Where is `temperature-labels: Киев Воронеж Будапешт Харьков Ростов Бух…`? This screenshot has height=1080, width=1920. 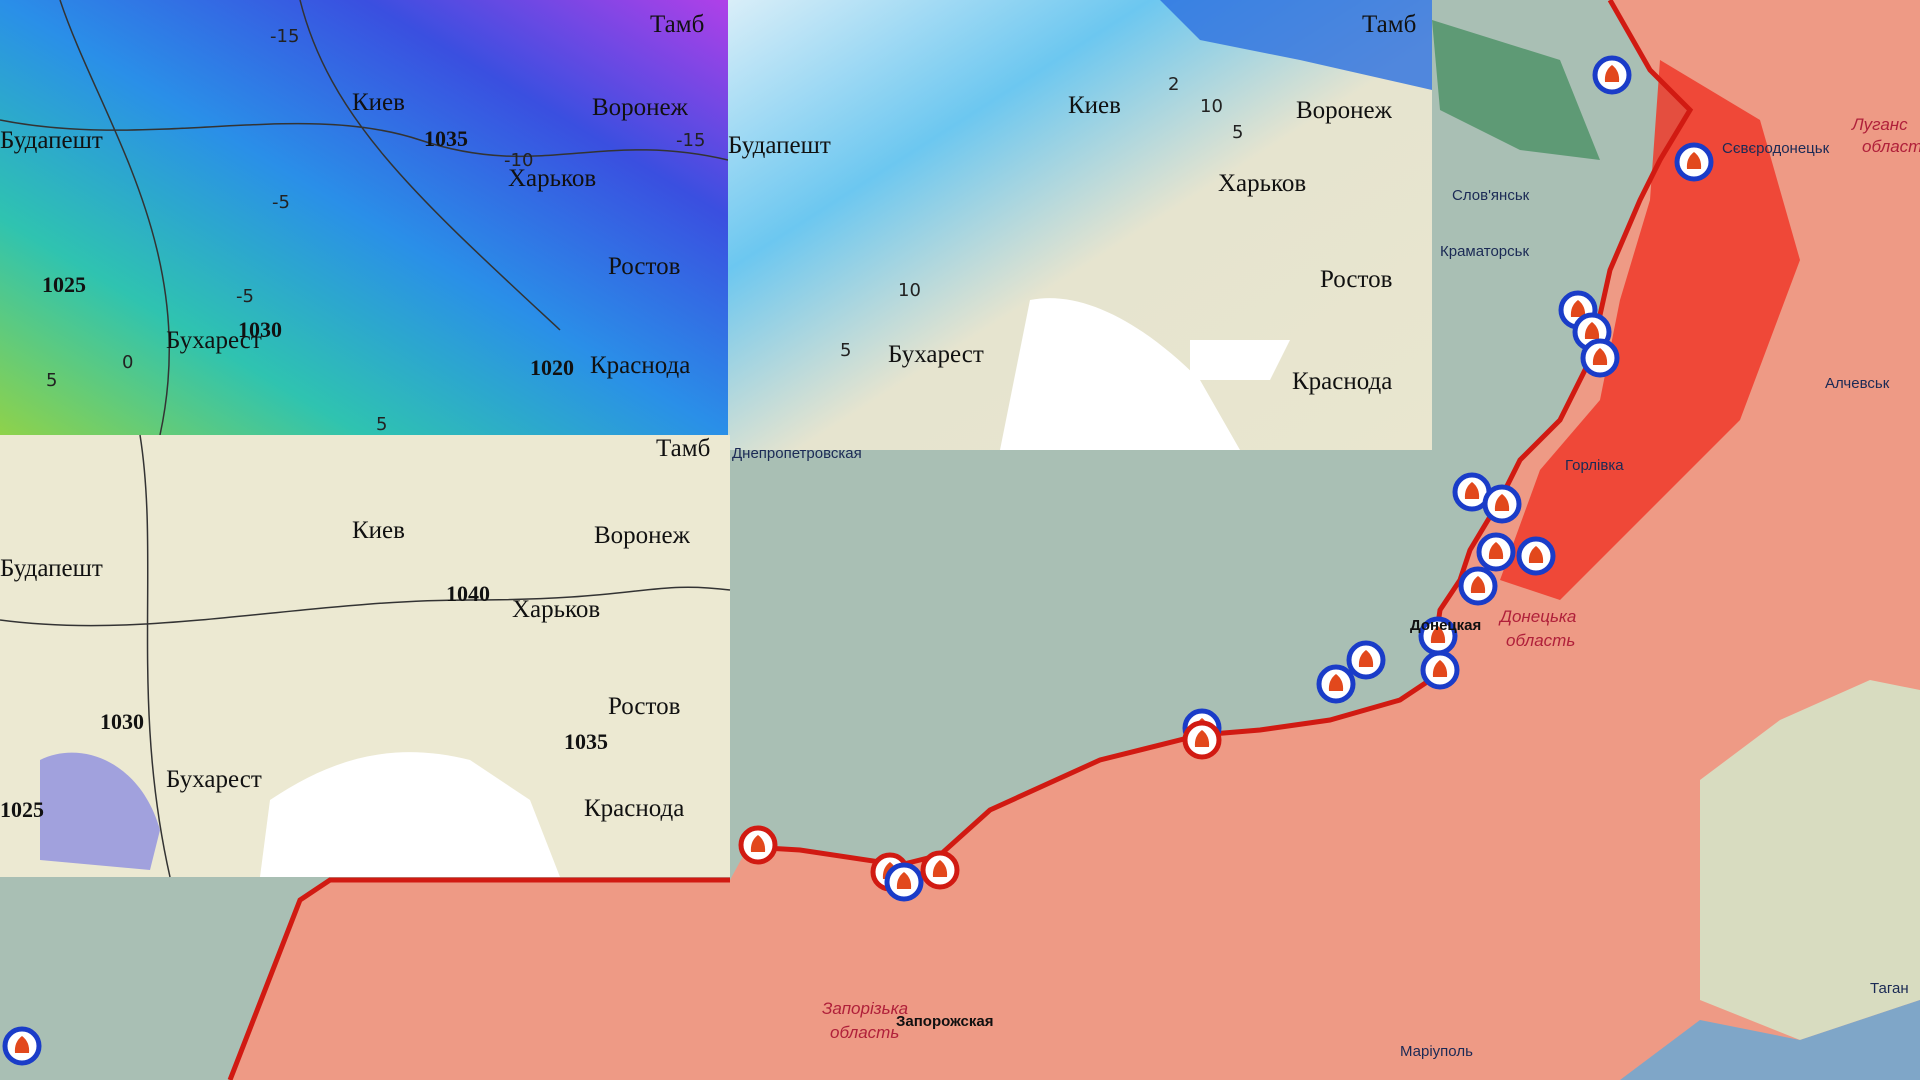 temperature-labels: Киев Воронеж Будапешт Харьков Ростов Бух… is located at coordinates (352, 223).